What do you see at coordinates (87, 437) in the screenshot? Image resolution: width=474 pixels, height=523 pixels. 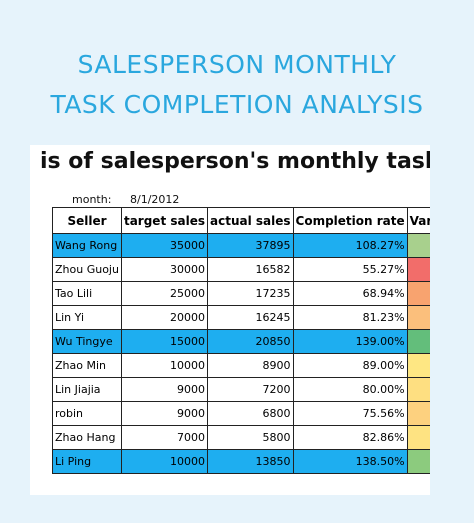 I see `cell: Zhao Hang` at bounding box center [87, 437].